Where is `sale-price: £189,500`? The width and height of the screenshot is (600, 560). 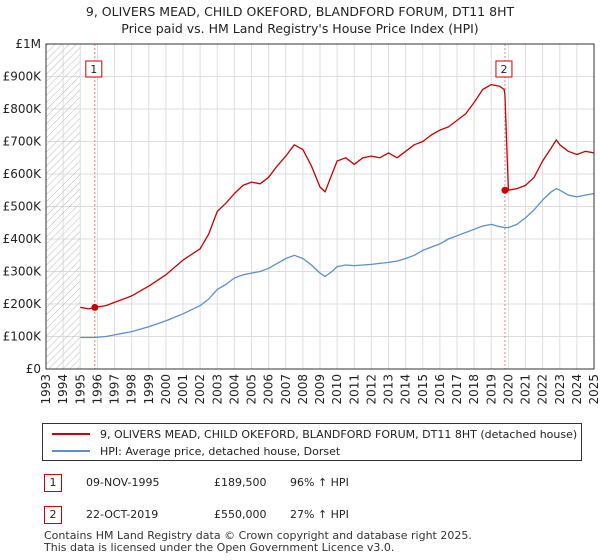 sale-price: £189,500 is located at coordinates (240, 482).